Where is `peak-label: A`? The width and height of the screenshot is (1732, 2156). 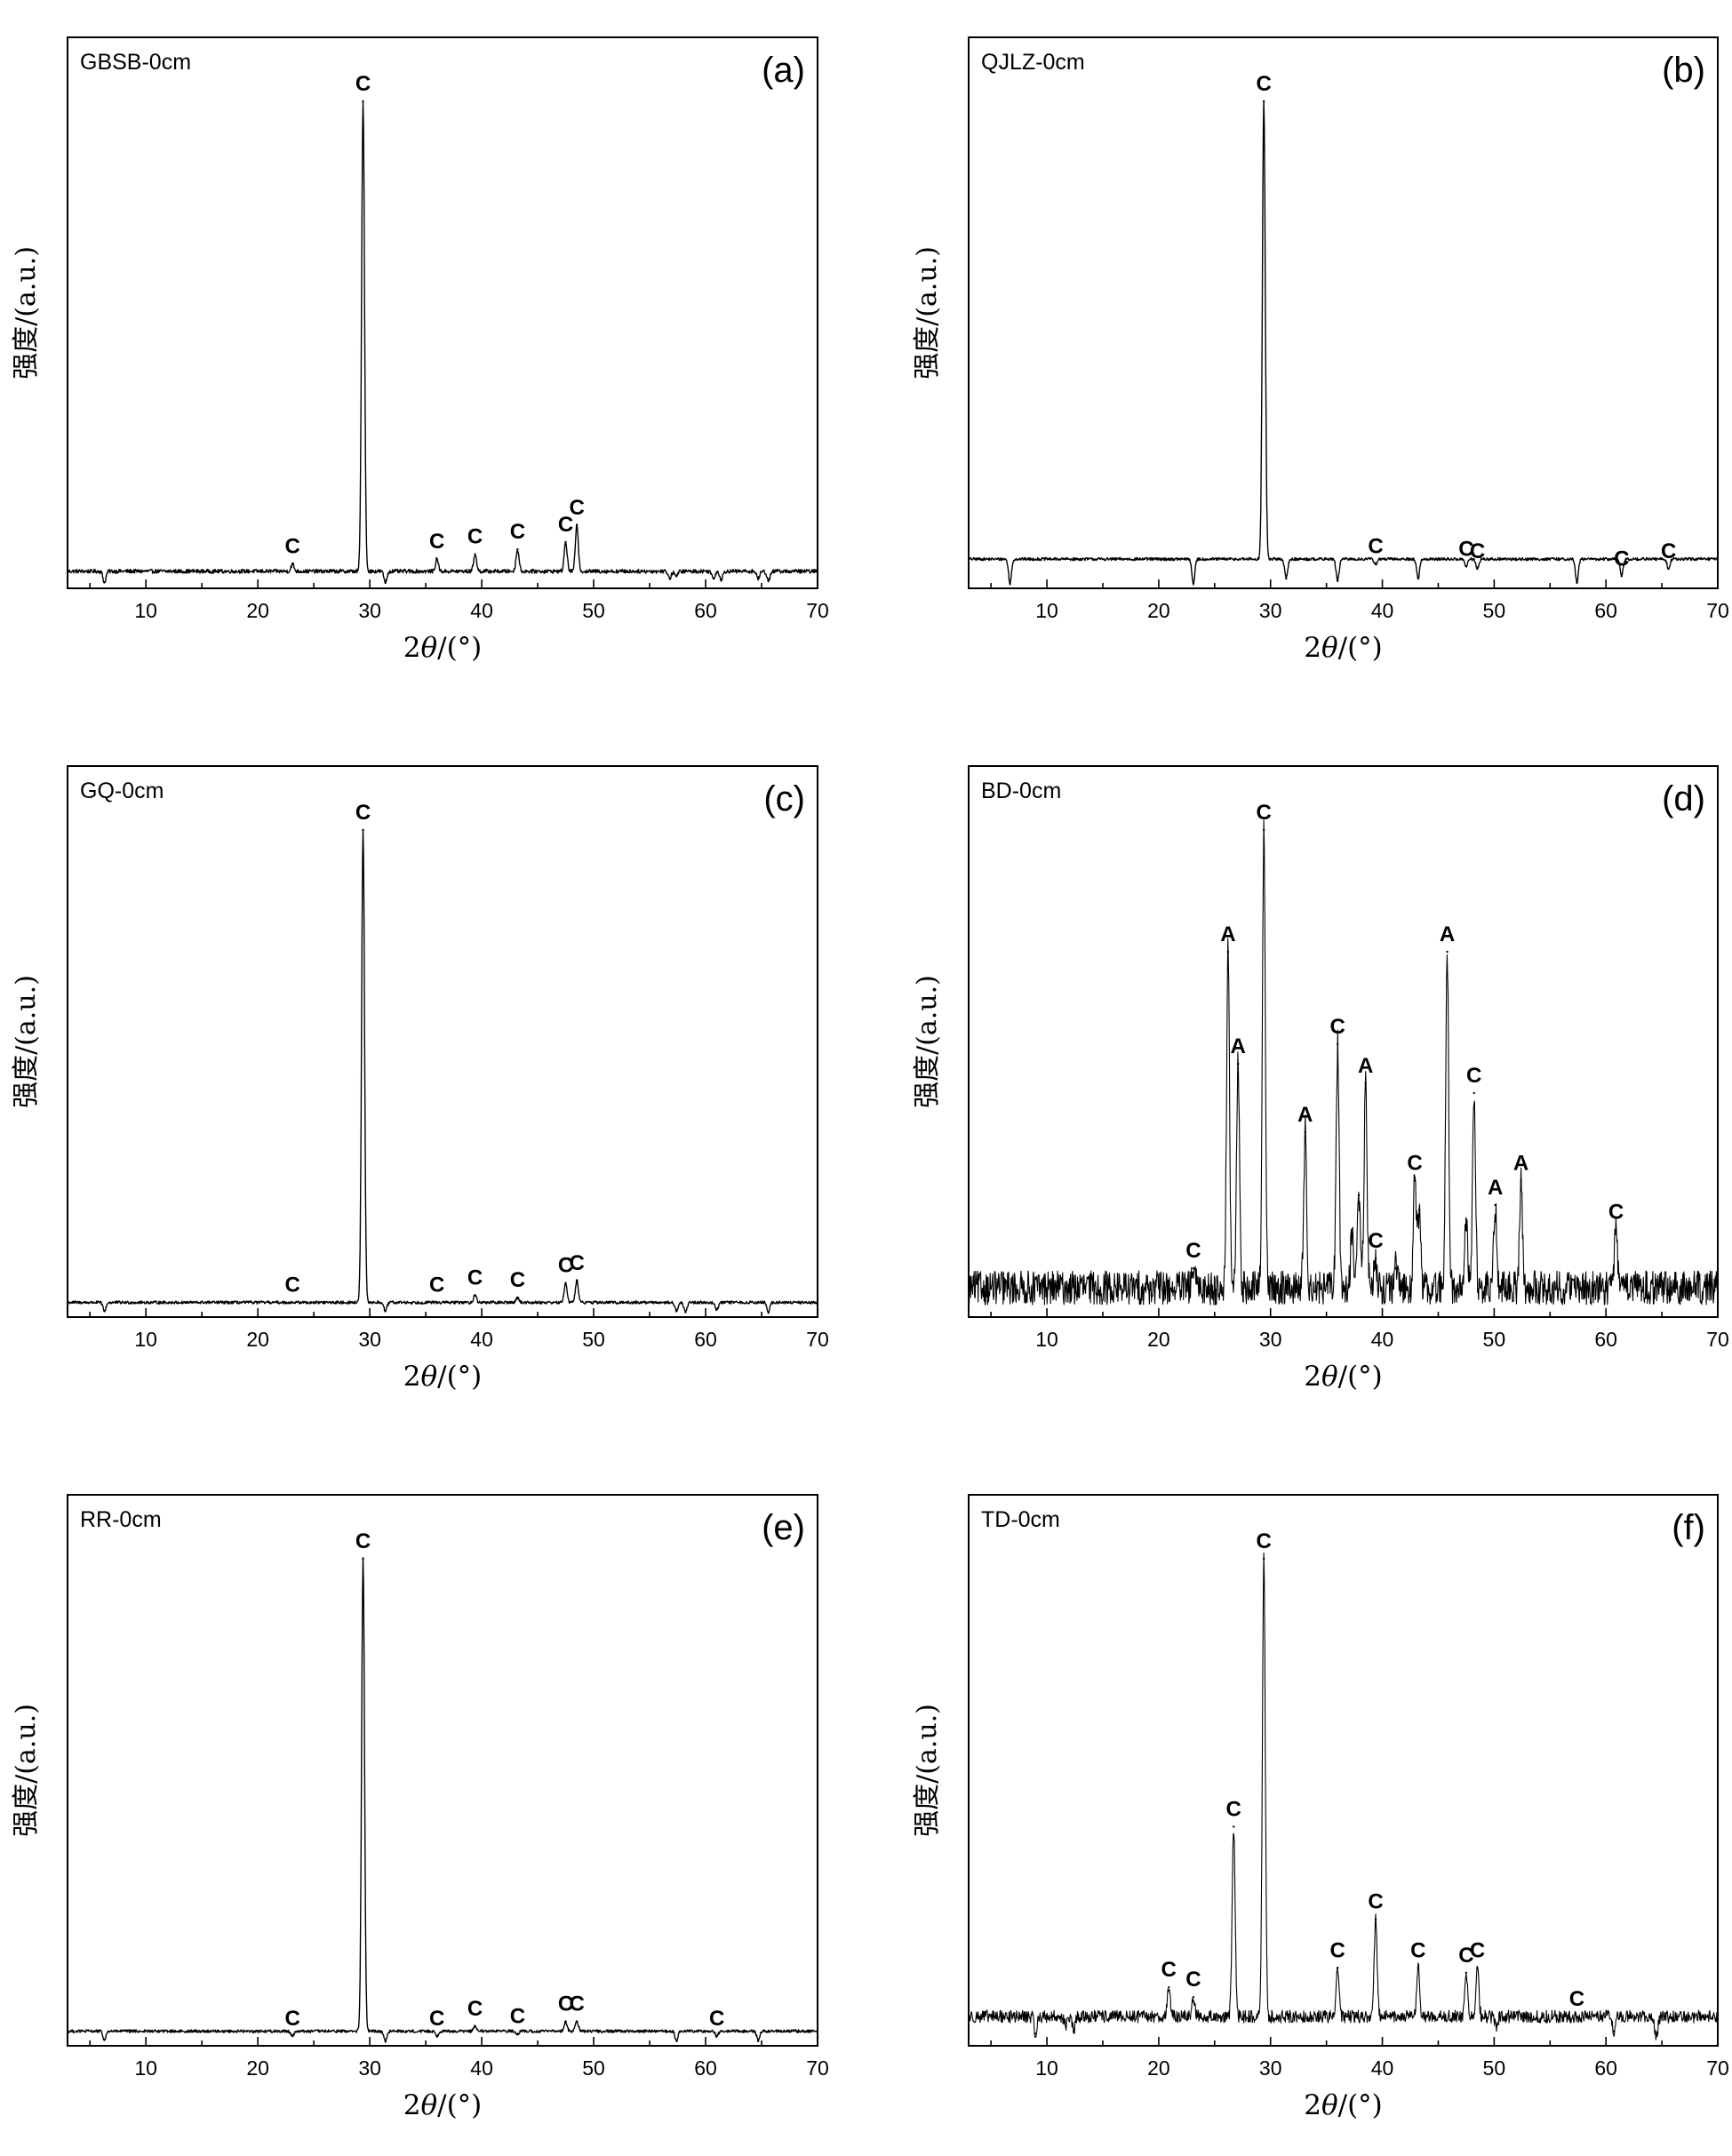 peak-label: A is located at coordinates (1227, 934).